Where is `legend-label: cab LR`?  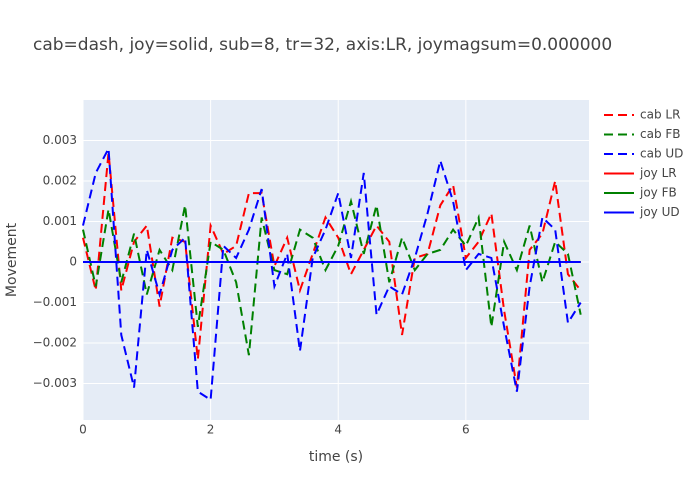 legend-label: cab LR is located at coordinates (660, 115).